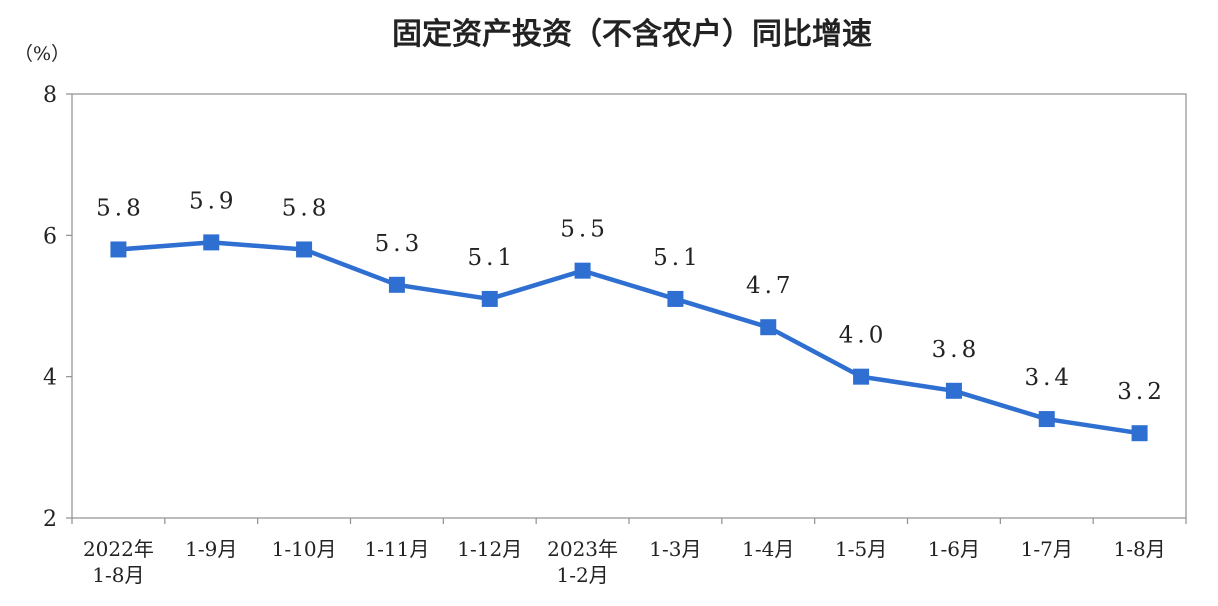 Image resolution: width=1218 pixels, height=606 pixels. What do you see at coordinates (768, 549) in the screenshot?
I see `x-tick-label: 1-4月` at bounding box center [768, 549].